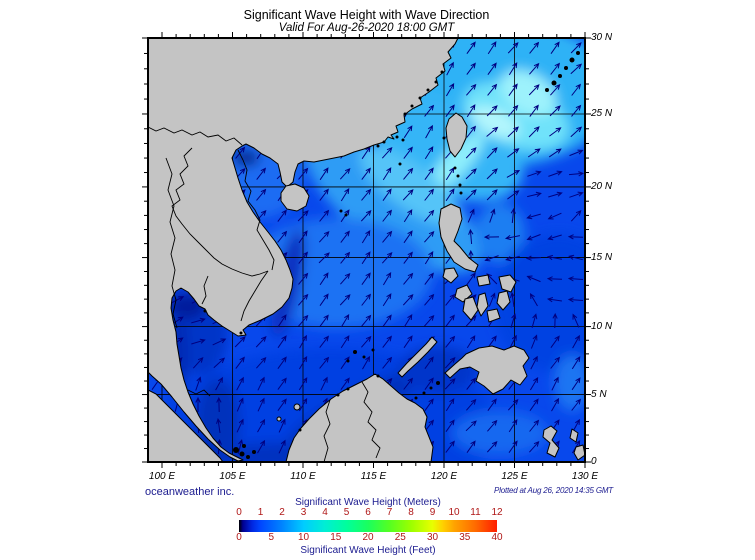 The image size is (755, 560). I want to click on feet-tick: 30, so click(432, 537).